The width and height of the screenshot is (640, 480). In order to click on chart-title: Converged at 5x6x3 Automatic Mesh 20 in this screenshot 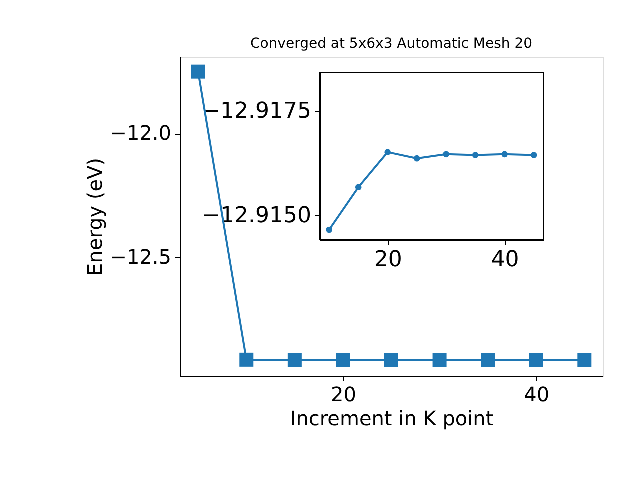, I will do `click(391, 44)`.